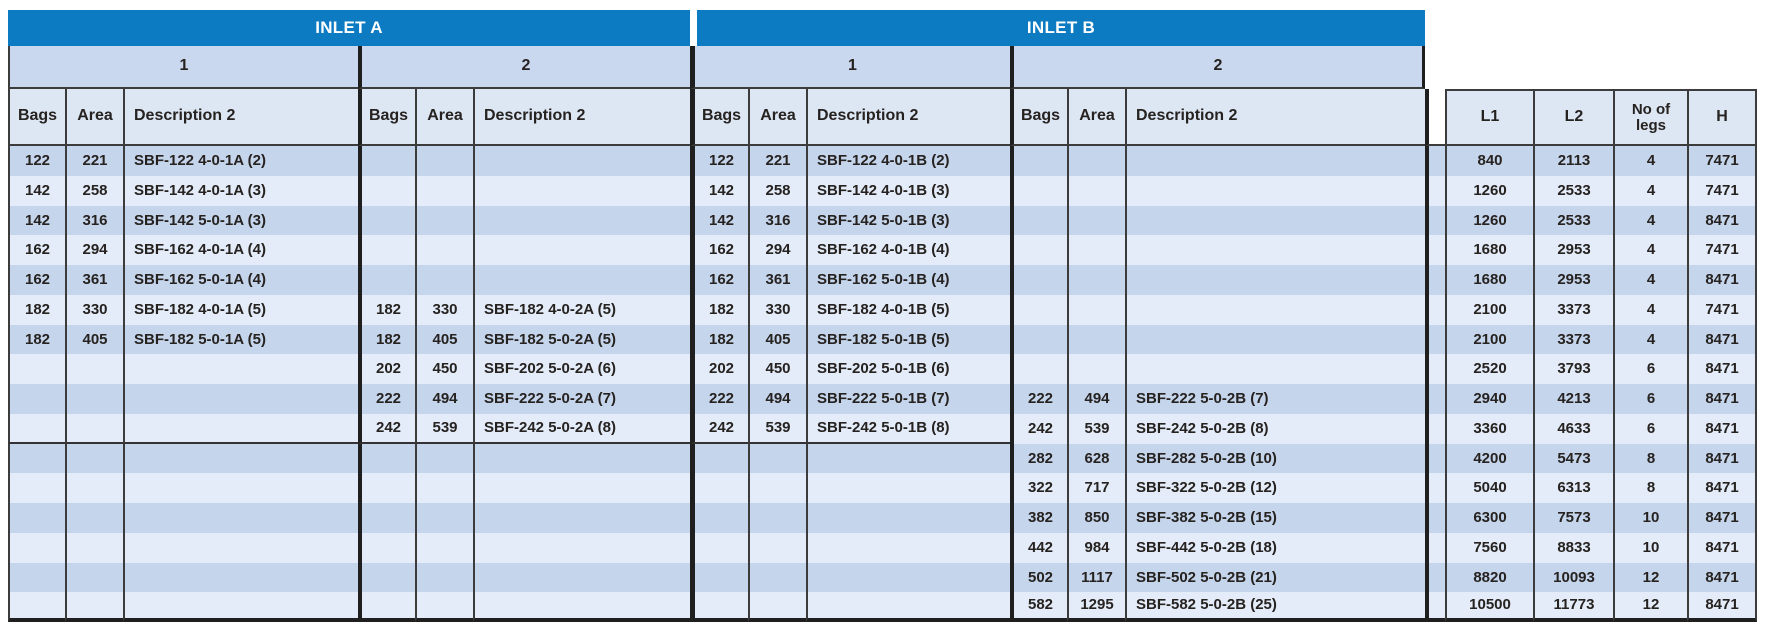  What do you see at coordinates (1275, 399) in the screenshot?
I see `cell-b2-desc: SBF-222 5-0-2B (7)` at bounding box center [1275, 399].